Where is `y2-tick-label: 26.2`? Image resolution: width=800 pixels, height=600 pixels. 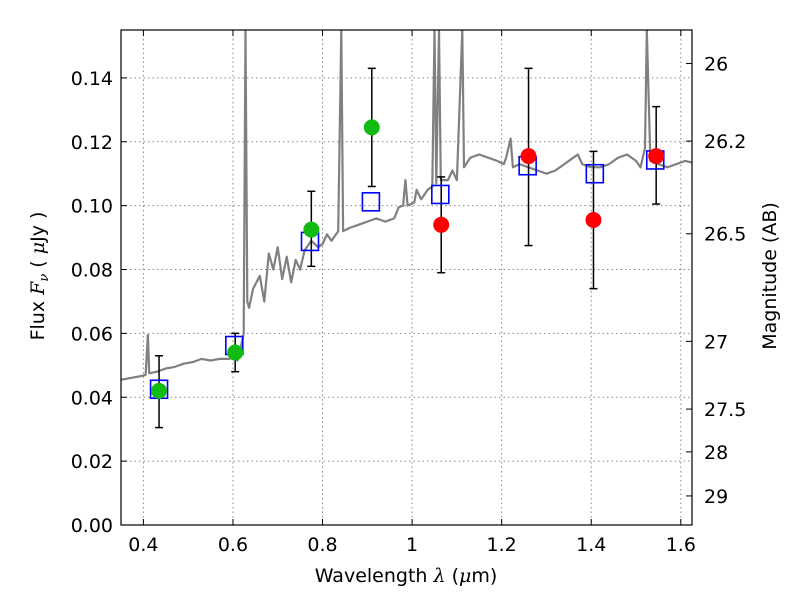
y2-tick-label: 26.2 is located at coordinates (725, 142).